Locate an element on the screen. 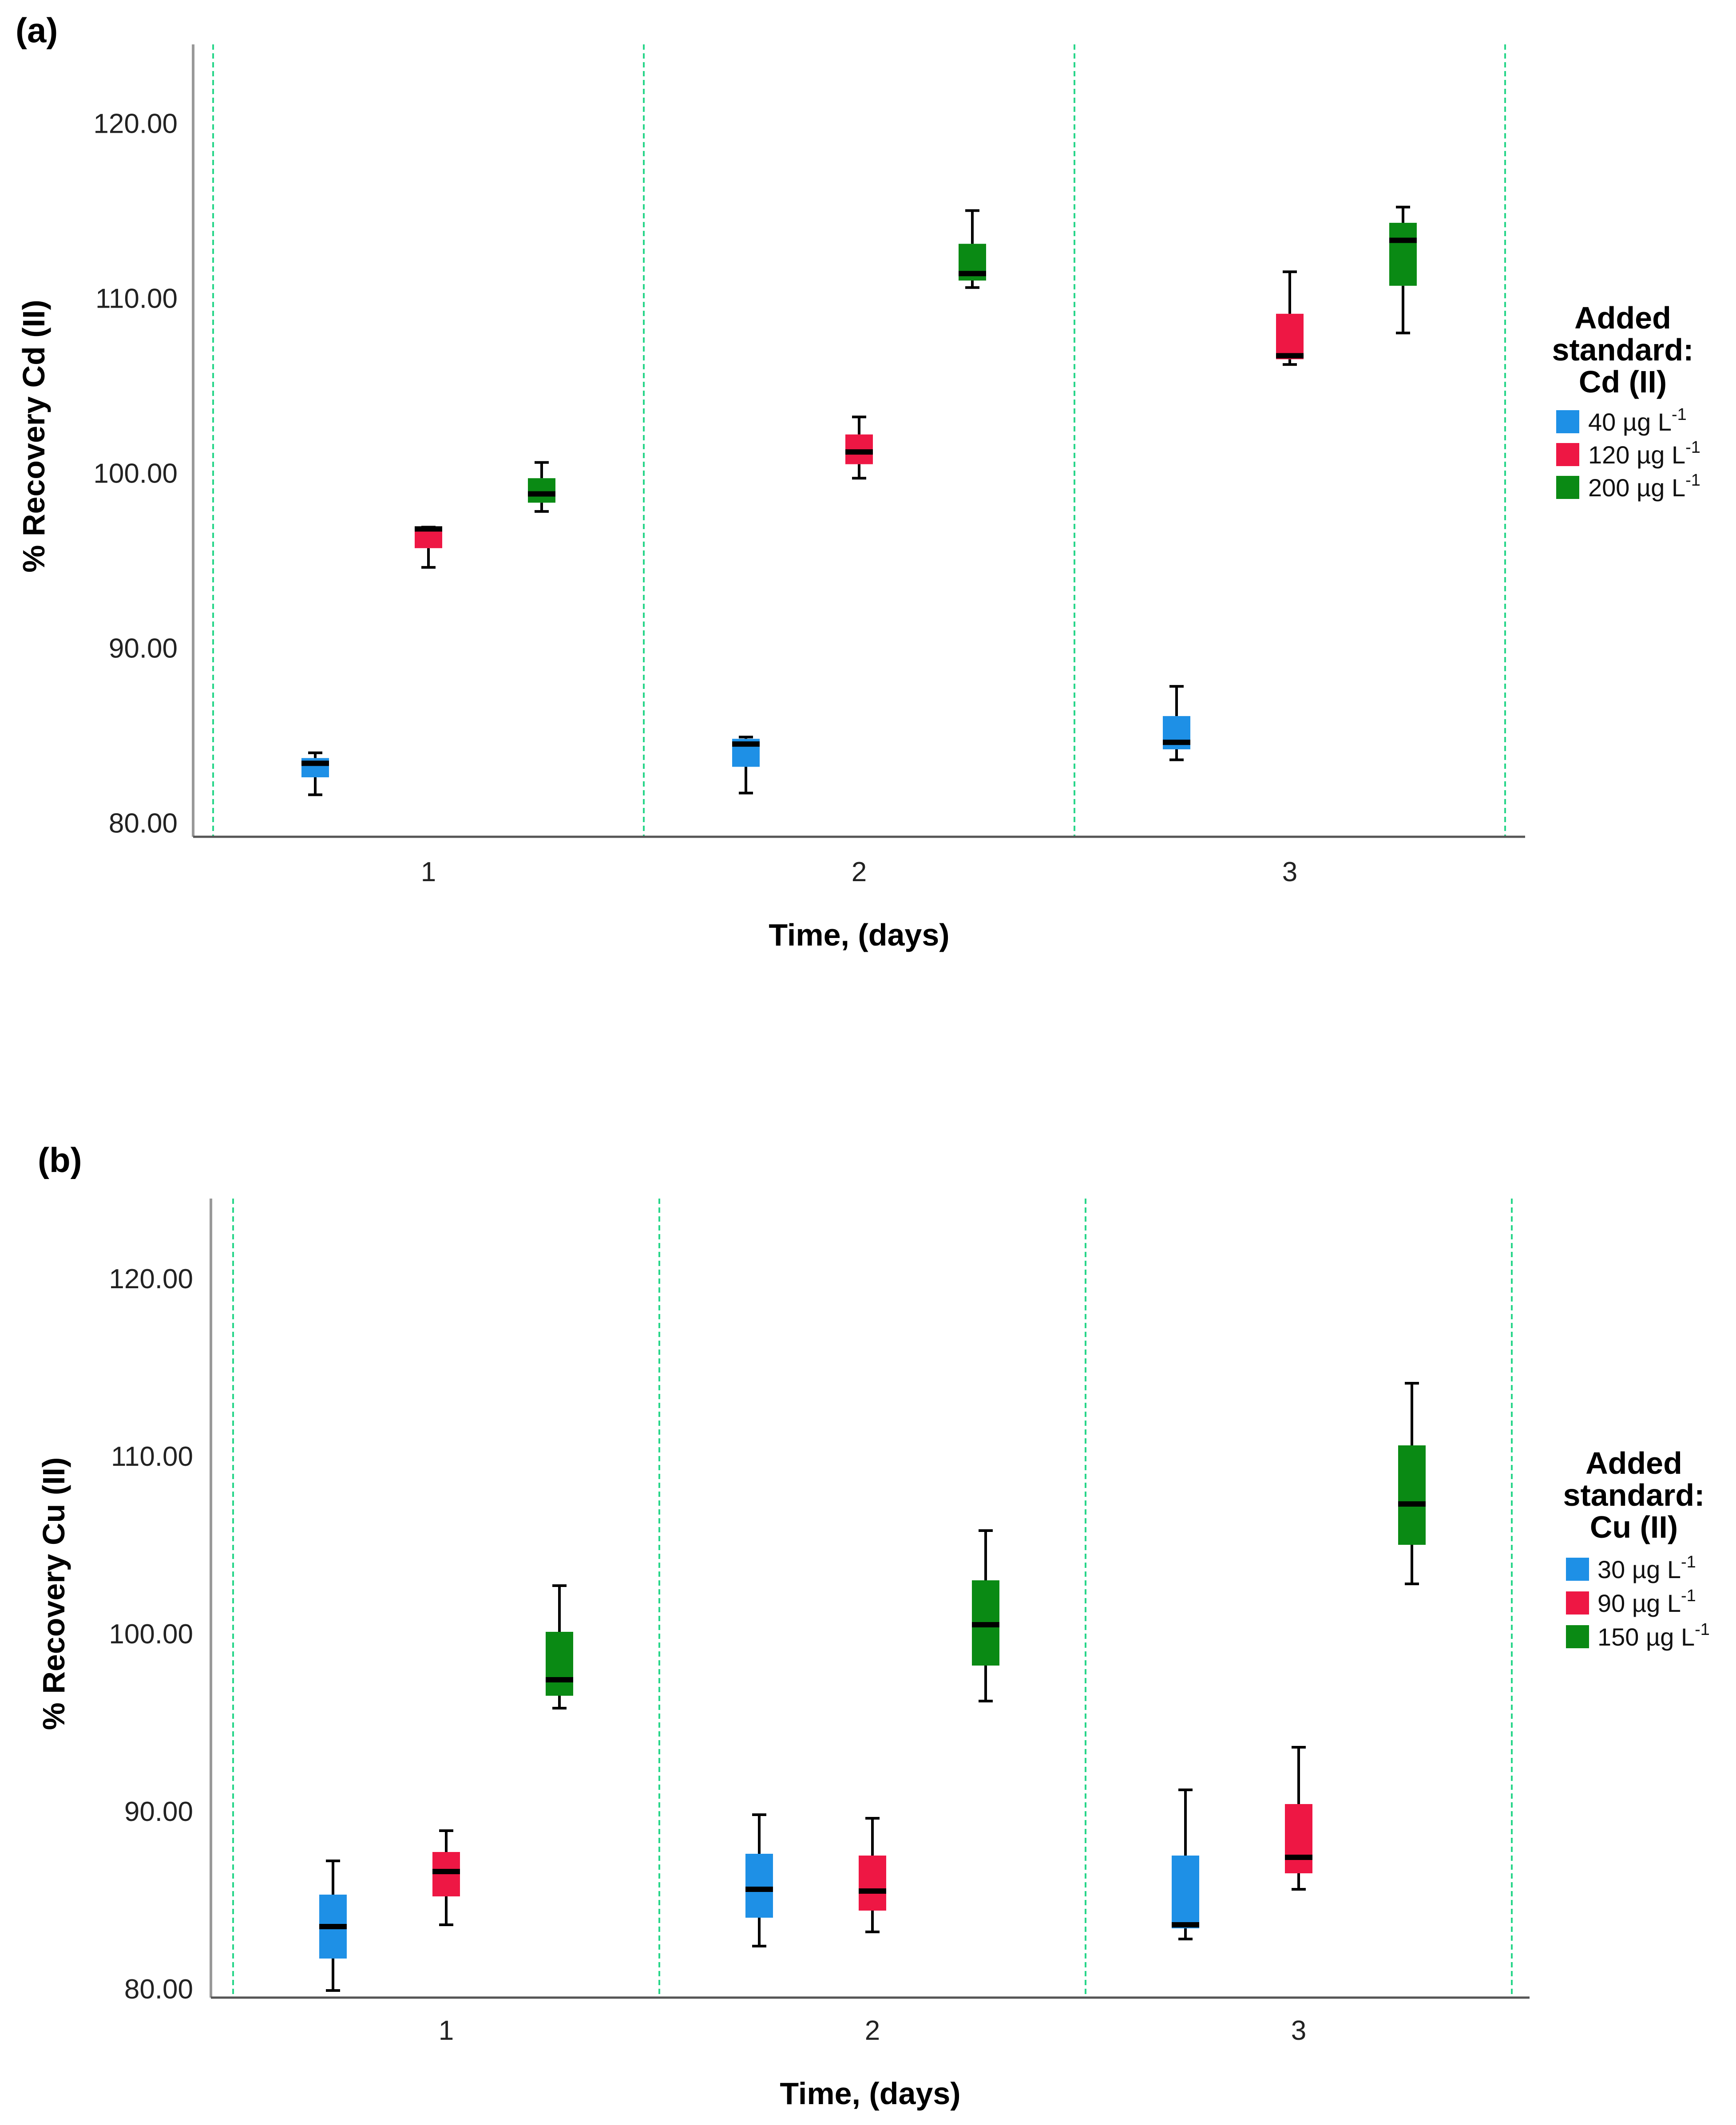  legend-entry-label: 120 µg L-1 is located at coordinates (1644, 453).